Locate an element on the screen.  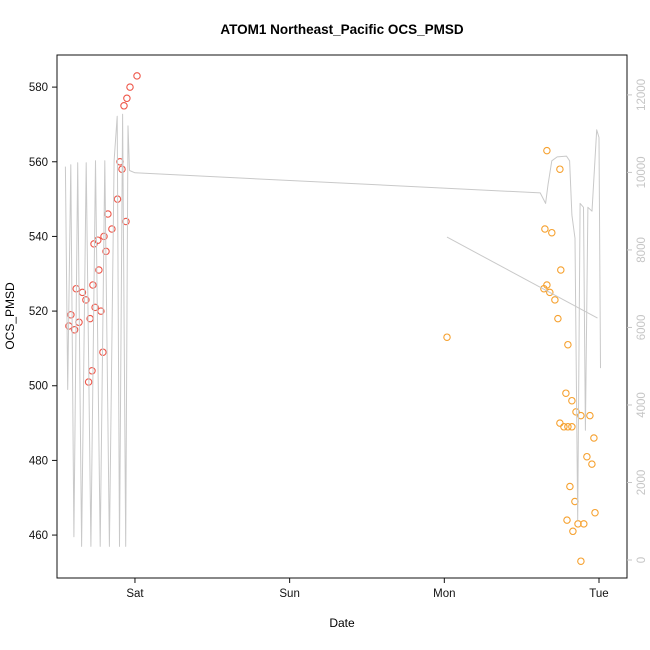
y-left-tick-label: 580 is located at coordinates (38, 88).